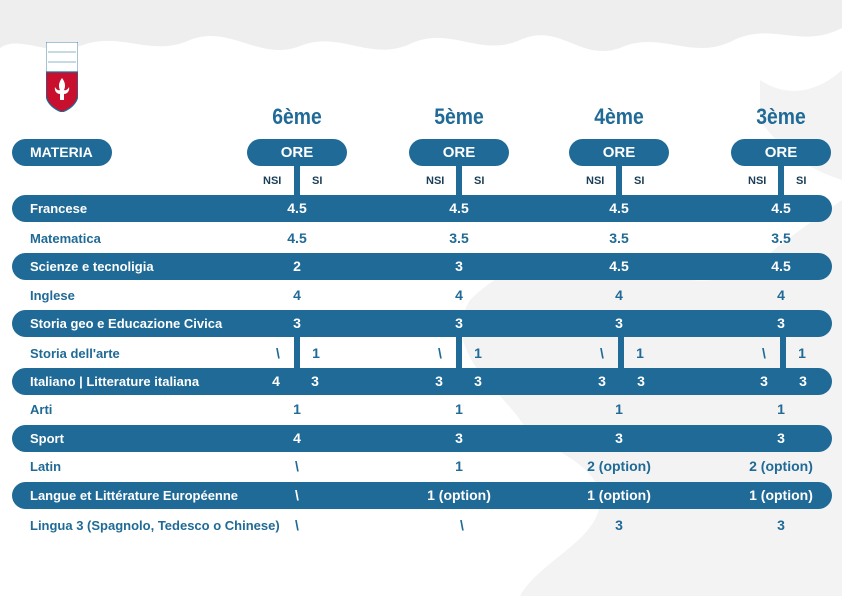 Image resolution: width=842 pixels, height=596 pixels. What do you see at coordinates (65, 238) in the screenshot?
I see `subject-label: Matematica` at bounding box center [65, 238].